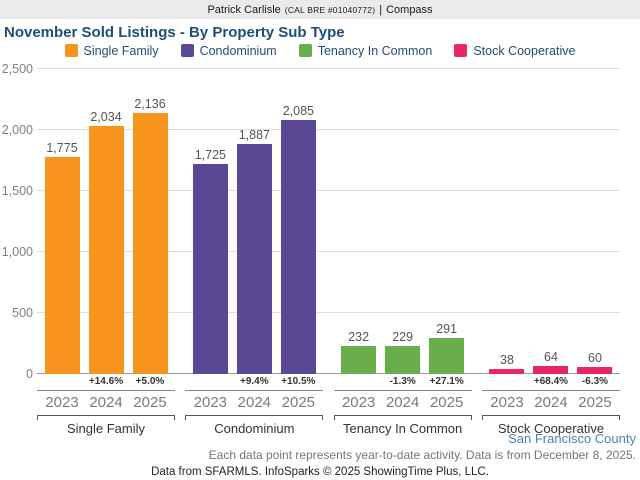 The image size is (640, 480). Describe the element at coordinates (210, 269) in the screenshot. I see `bar-condominium-2023` at that location.